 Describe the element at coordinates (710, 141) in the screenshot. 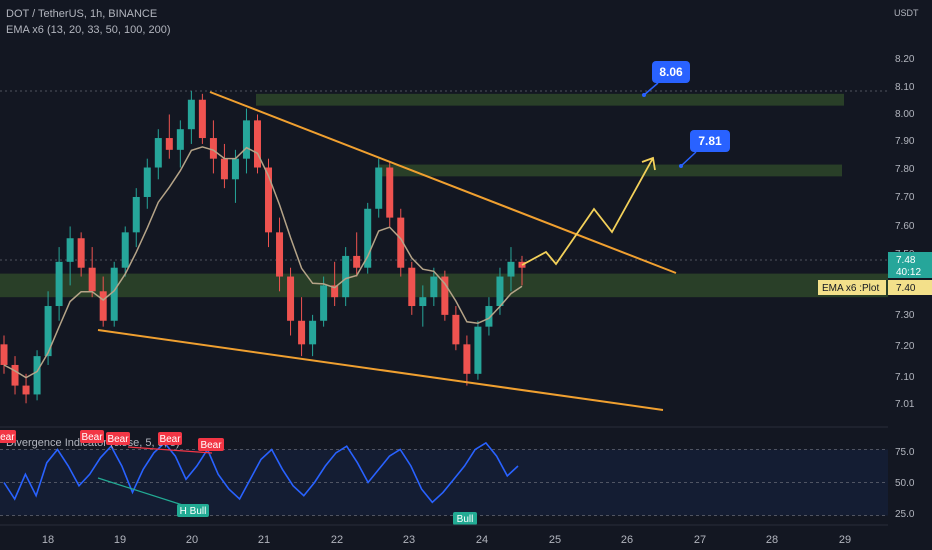

I see `target-value: 7.81` at that location.